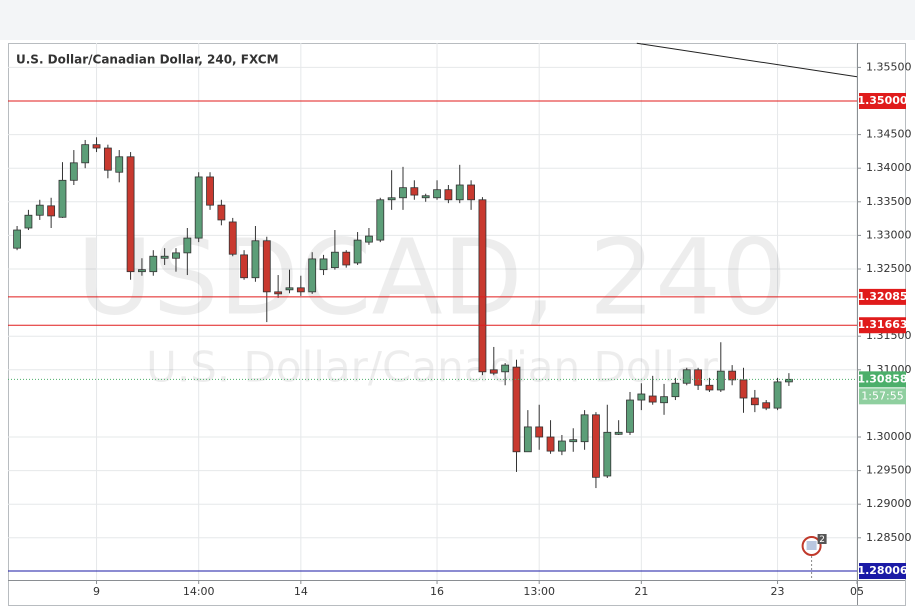 Image resolution: width=915 pixels, height=607 pixels. What do you see at coordinates (811, 545) in the screenshot?
I see `event-flag-stripes` at bounding box center [811, 545].